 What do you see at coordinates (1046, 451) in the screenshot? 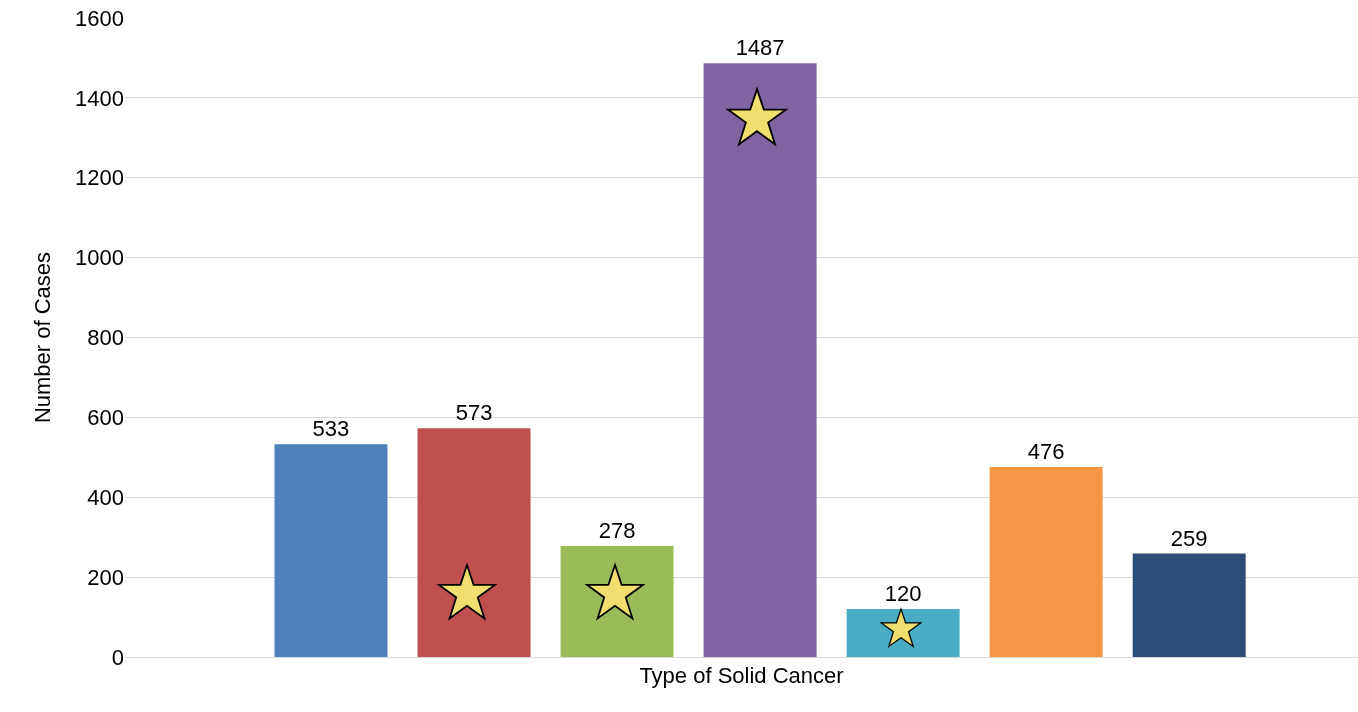
I see `data-label: 476` at bounding box center [1046, 451].